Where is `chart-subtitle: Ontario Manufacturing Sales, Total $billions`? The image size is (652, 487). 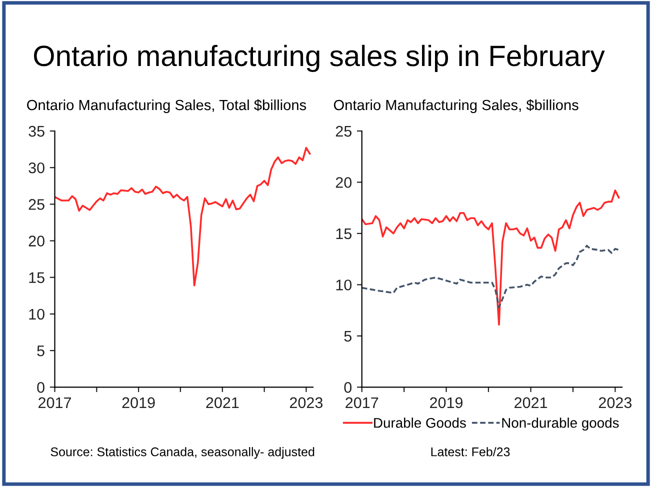
chart-subtitle: Ontario Manufacturing Sales, Total $billions is located at coordinates (166, 106).